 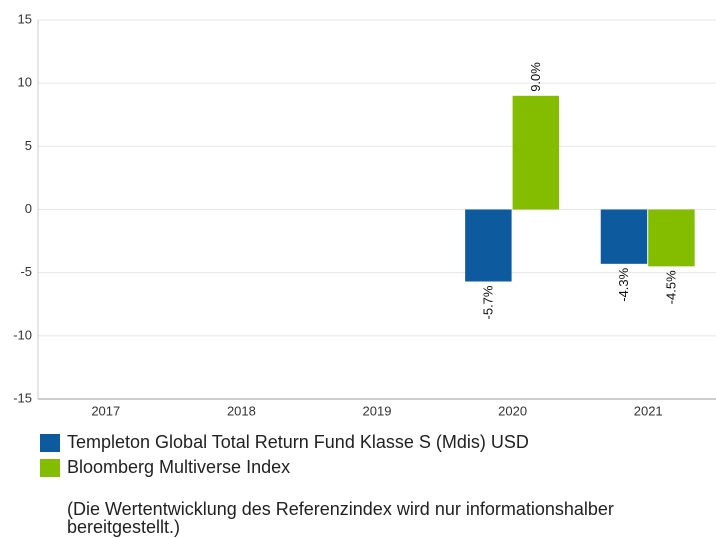 What do you see at coordinates (28, 208) in the screenshot?
I see `y-tick-label: 0` at bounding box center [28, 208].